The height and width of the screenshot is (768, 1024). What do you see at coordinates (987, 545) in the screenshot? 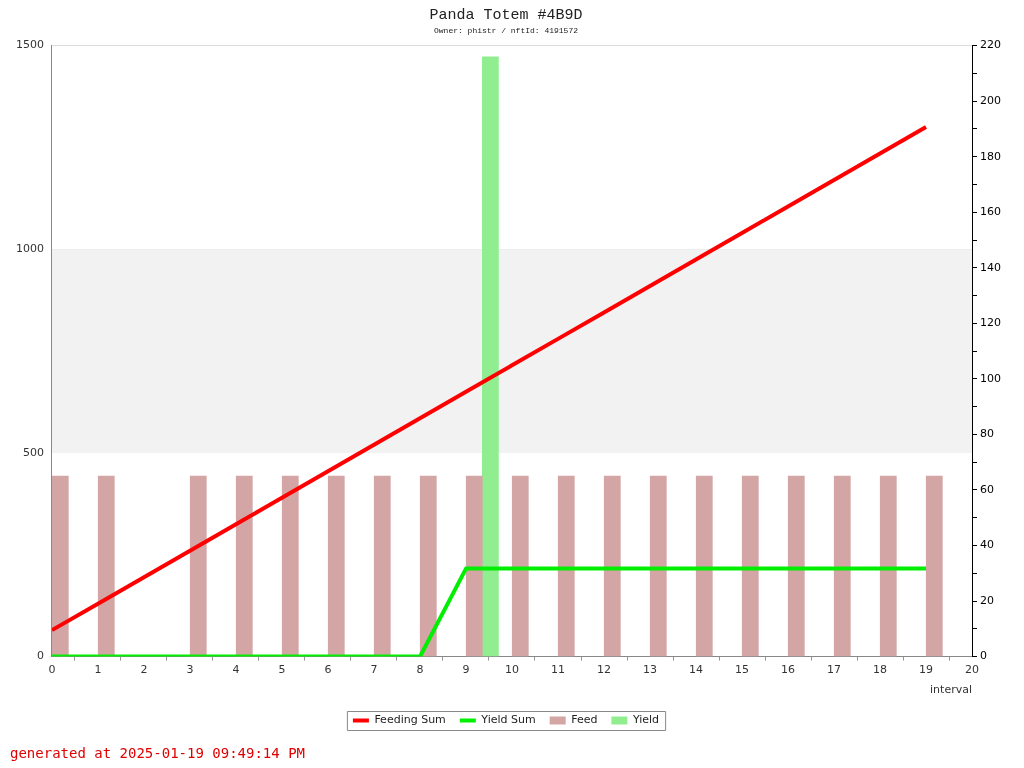
I see `y2-tick-label: 40` at bounding box center [987, 545].